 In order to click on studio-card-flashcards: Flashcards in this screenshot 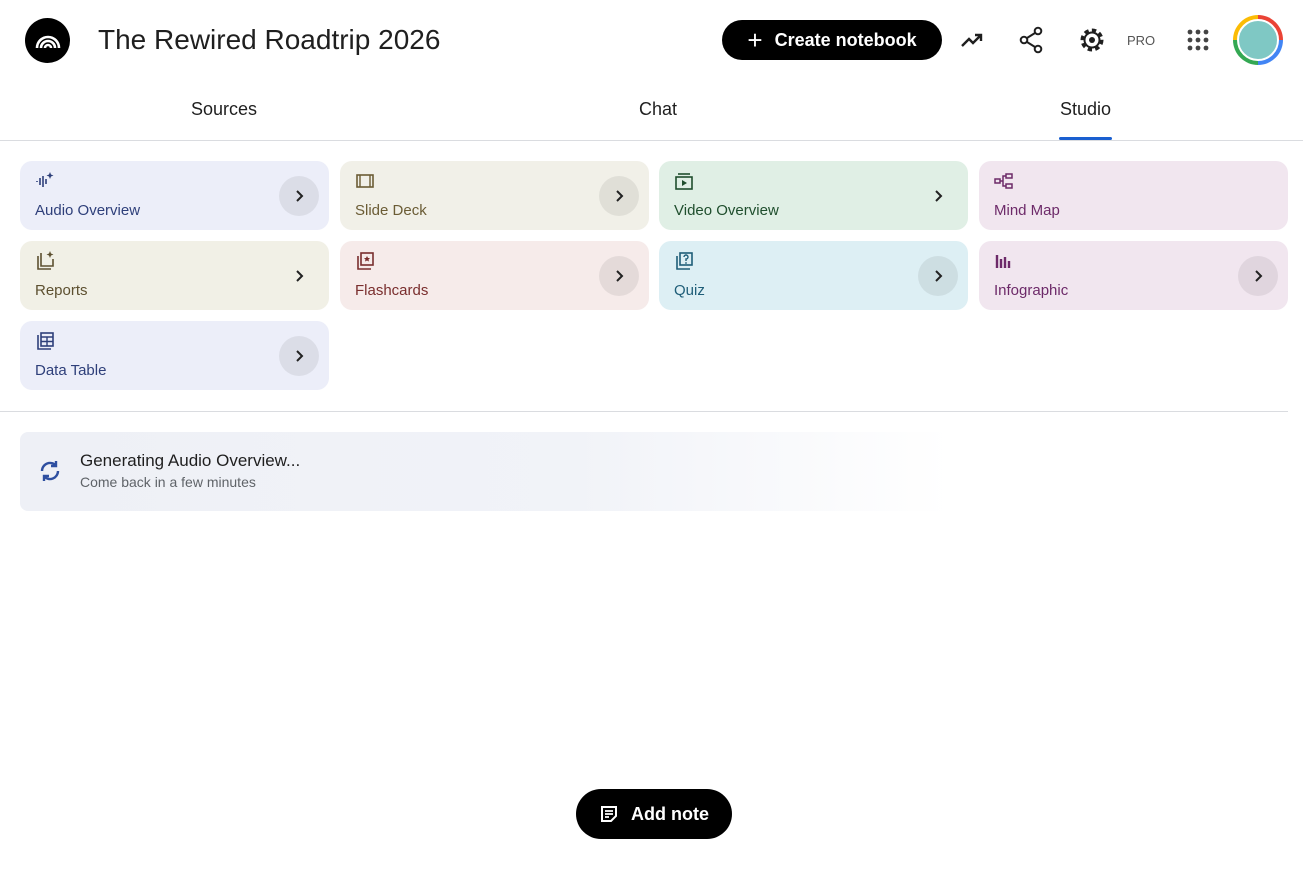, I will do `click(494, 275)`.